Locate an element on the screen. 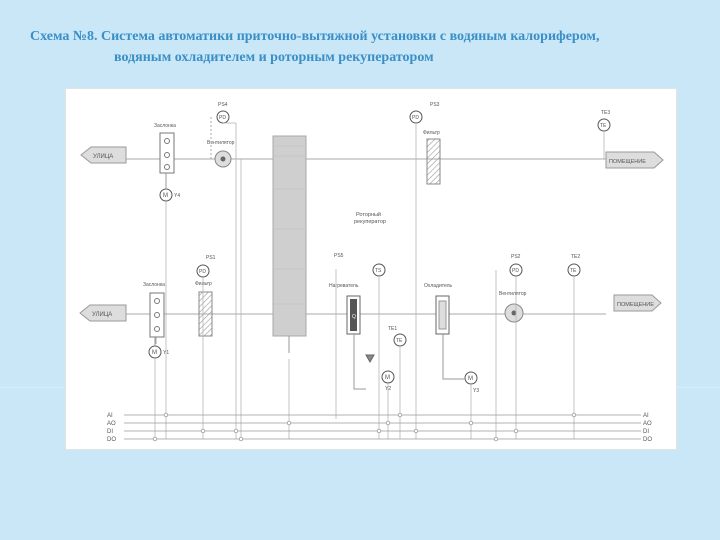  svg-text: TE3 is located at coordinates (605, 113).